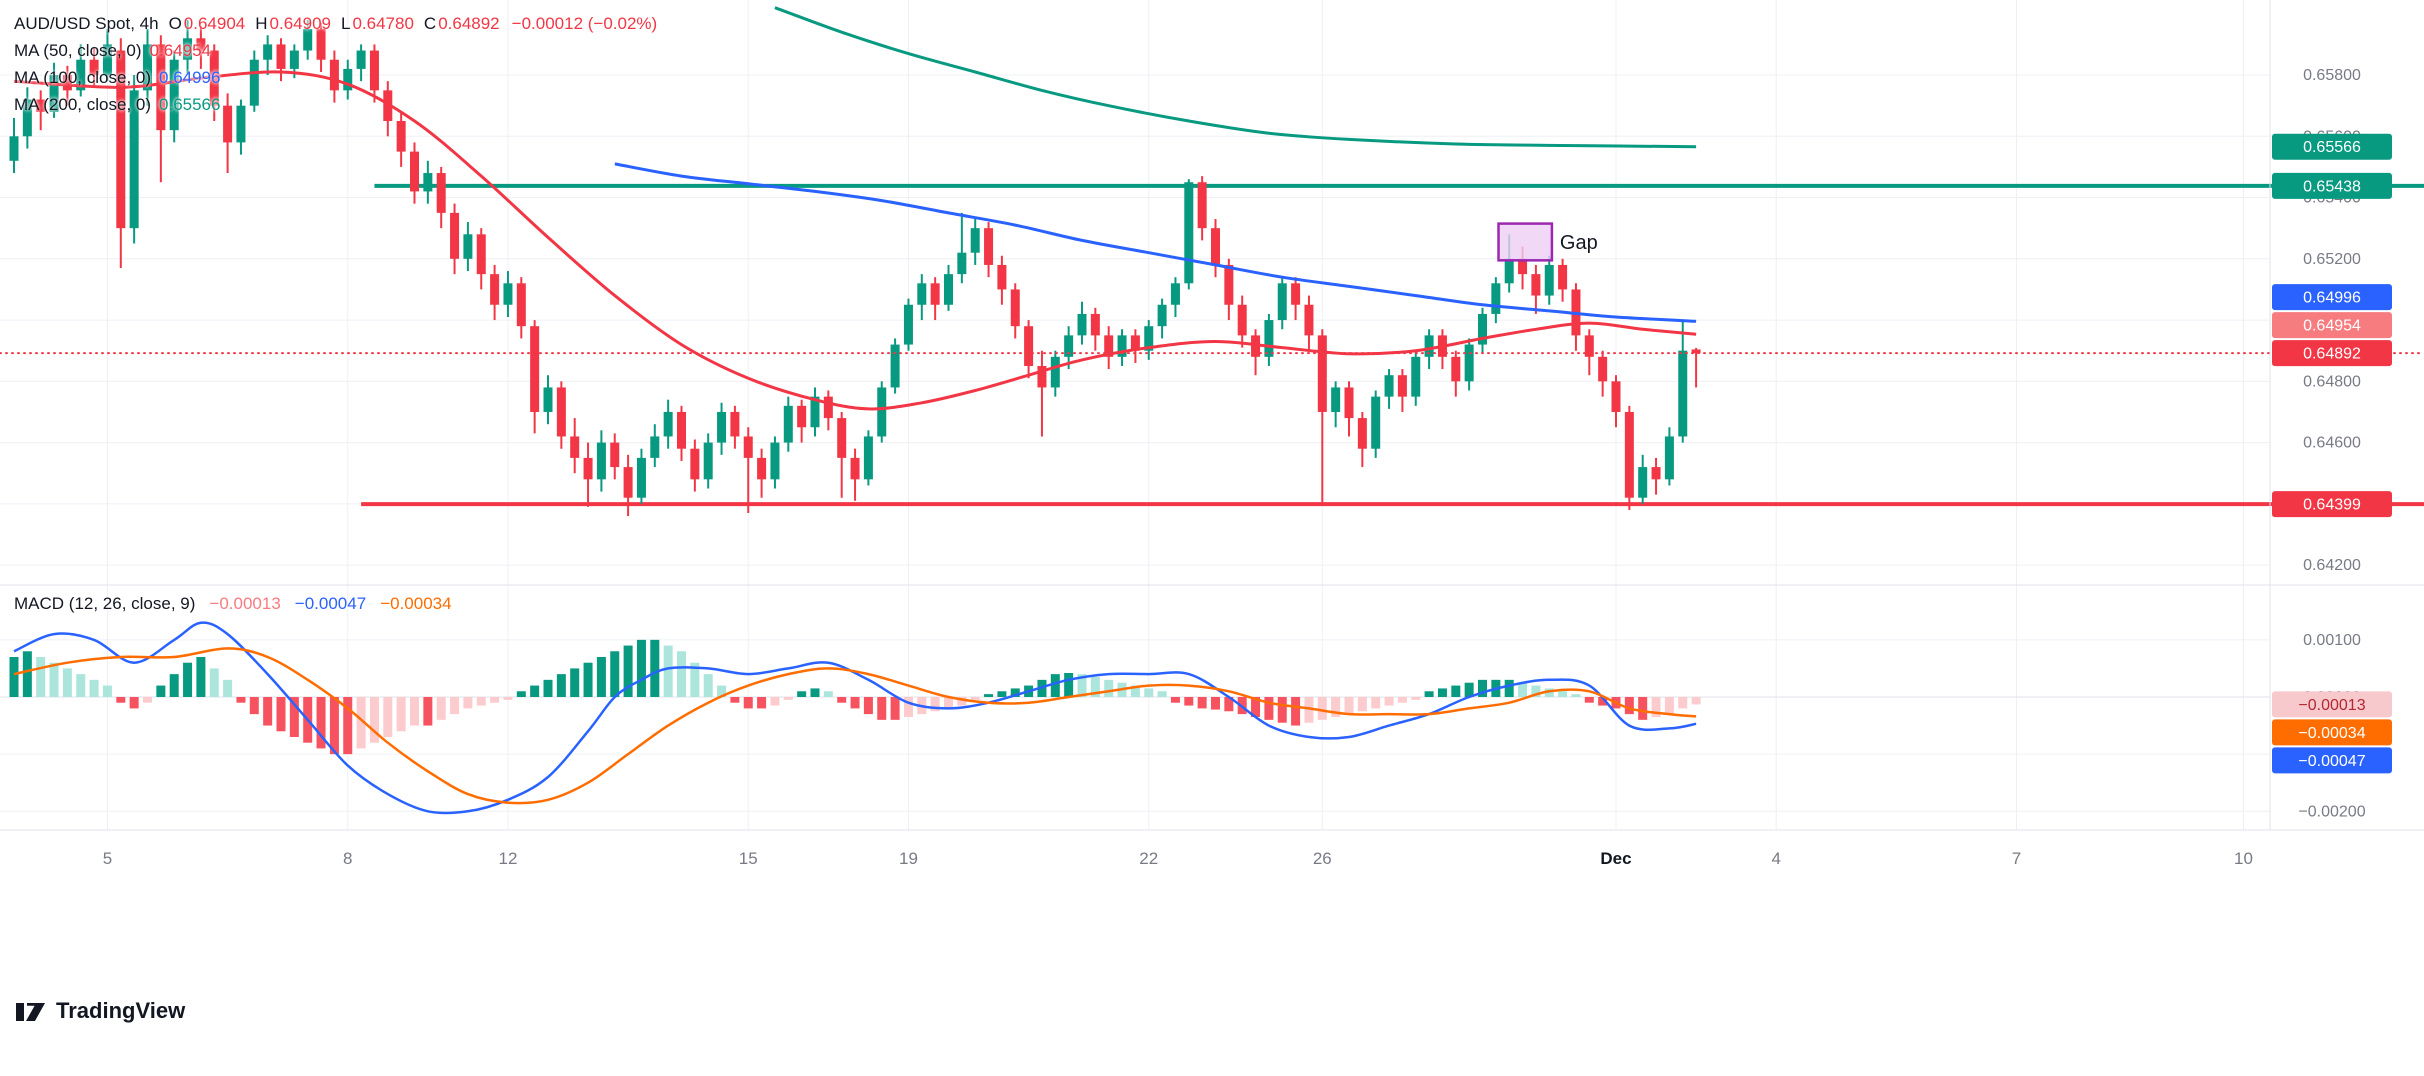 This screenshot has width=2424, height=1076. Describe the element at coordinates (175, 23) in the screenshot. I see `open-label: O` at that location.